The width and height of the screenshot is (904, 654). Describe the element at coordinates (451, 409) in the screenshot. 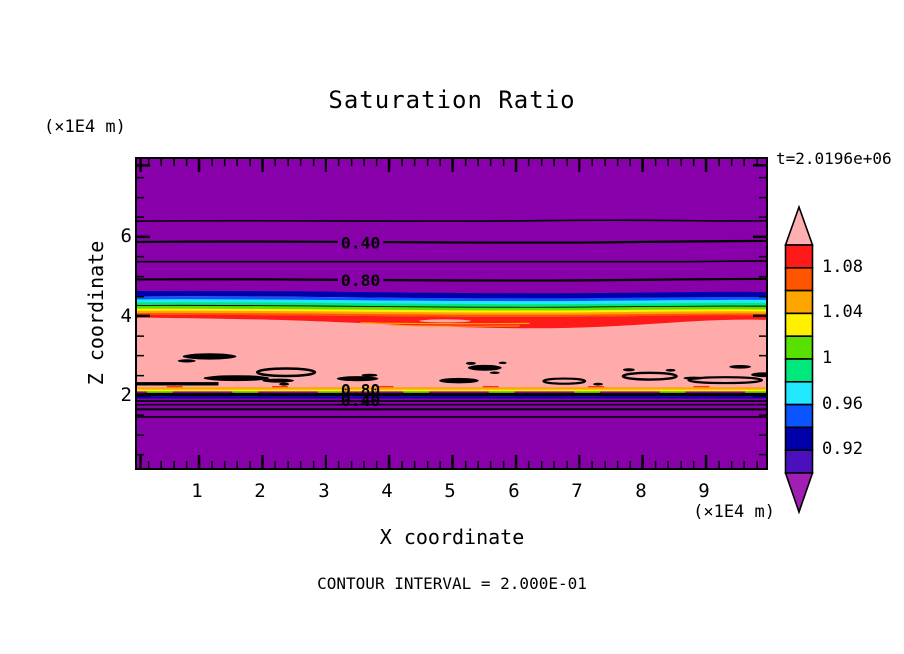

I see `lower-contour-lines` at that location.